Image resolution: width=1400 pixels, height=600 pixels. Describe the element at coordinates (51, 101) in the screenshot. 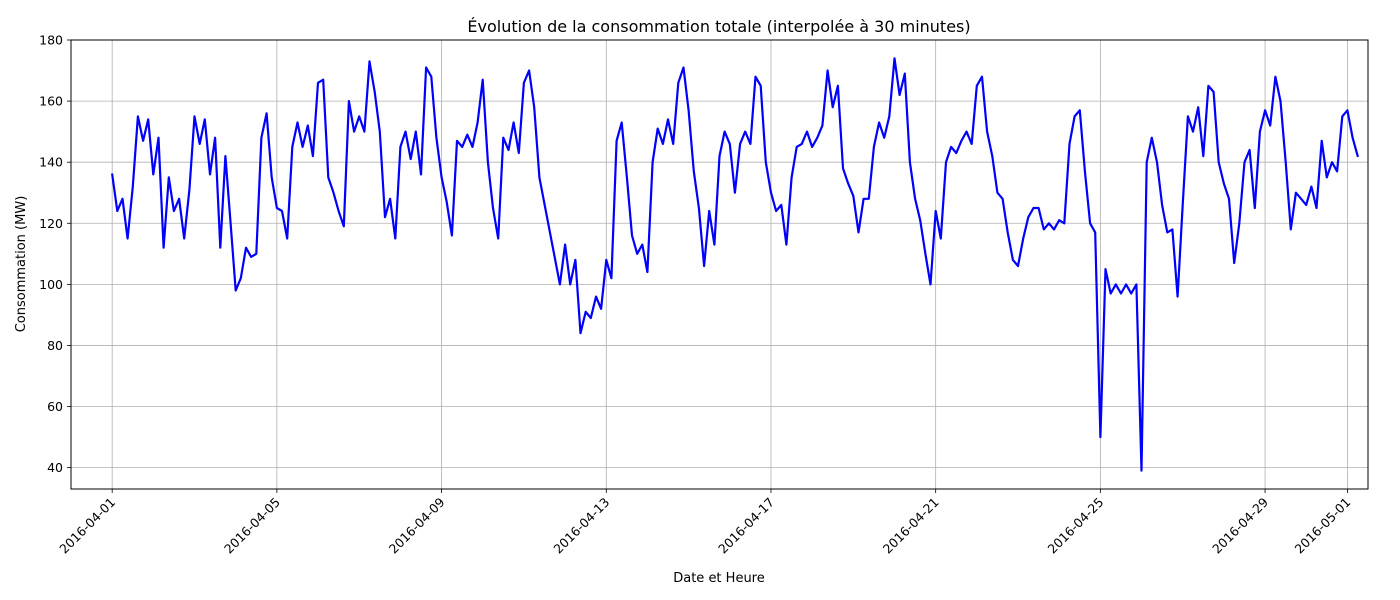

I see `y-tick-label: 160` at that location.